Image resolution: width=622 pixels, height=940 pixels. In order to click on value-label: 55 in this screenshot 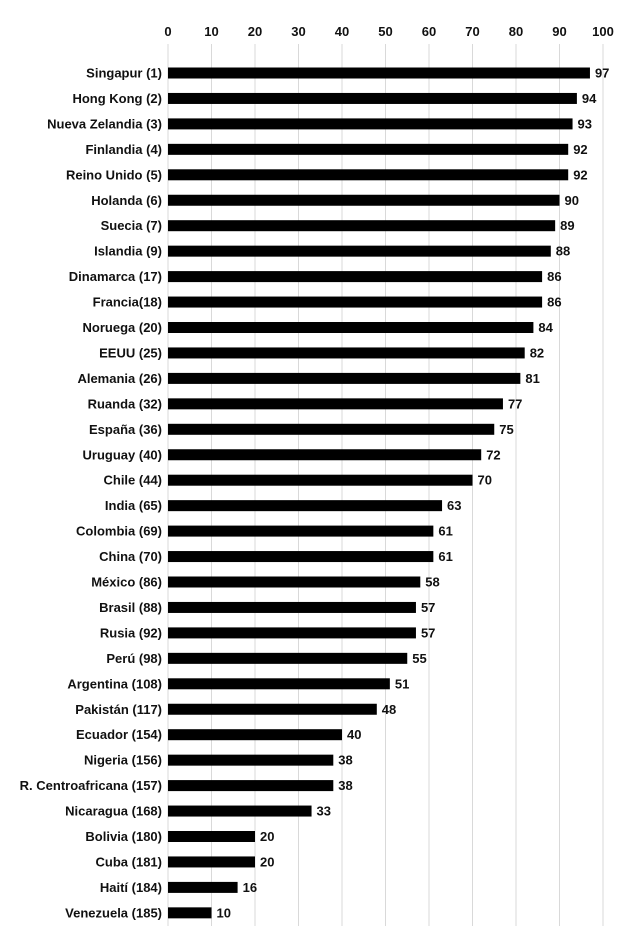, I will do `click(419, 658)`.